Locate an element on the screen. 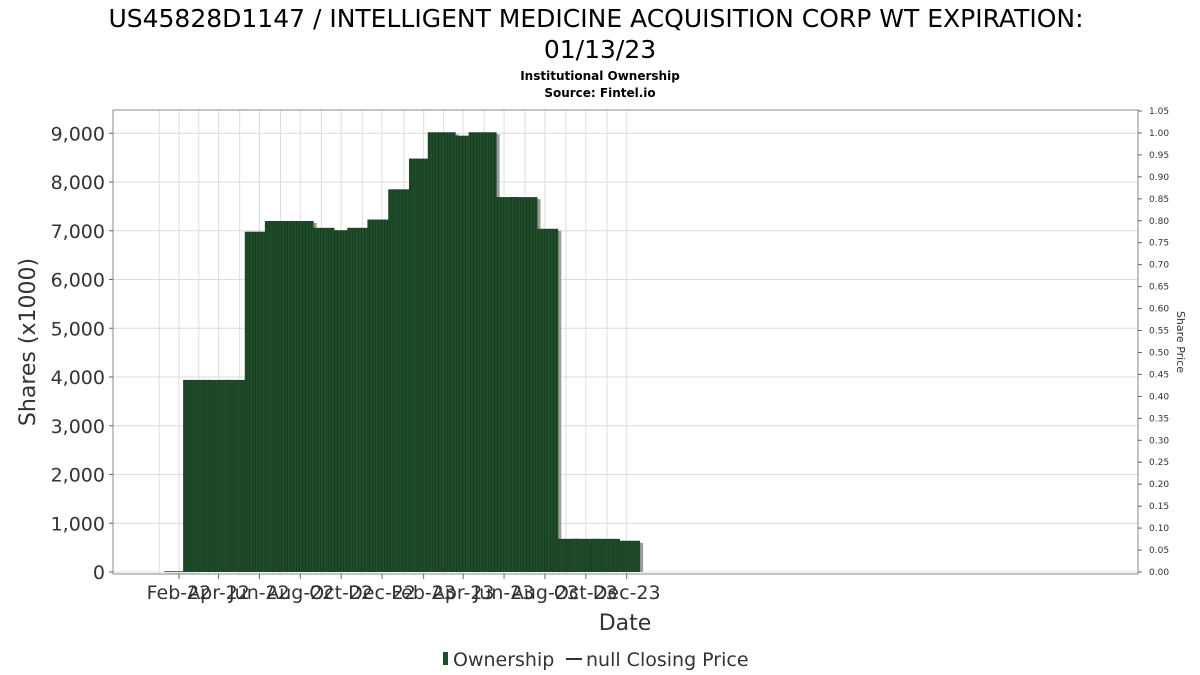 This screenshot has height=675, width=1200. x-tick-label: Dec-23 is located at coordinates (627, 593).